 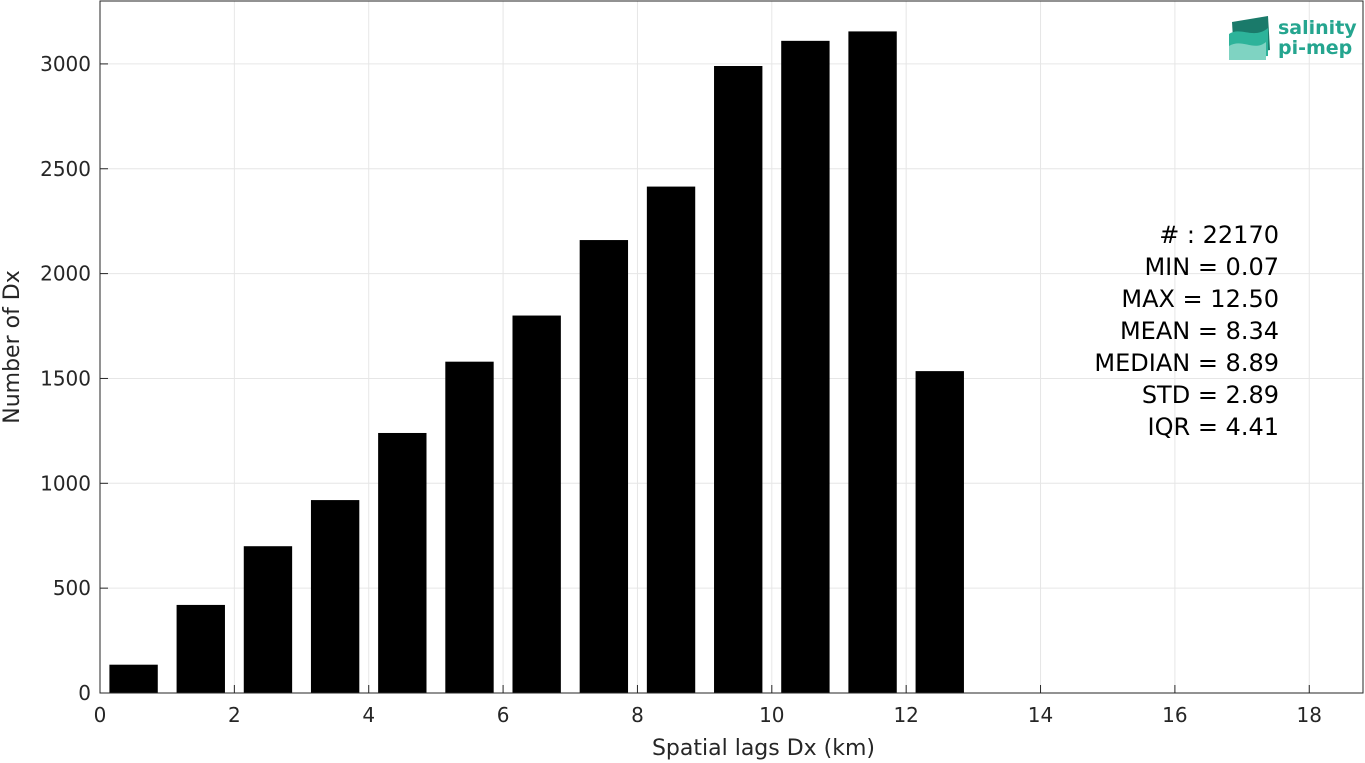 What do you see at coordinates (1213, 427) in the screenshot?
I see `stats-line-6: IQR = 4.41` at bounding box center [1213, 427].